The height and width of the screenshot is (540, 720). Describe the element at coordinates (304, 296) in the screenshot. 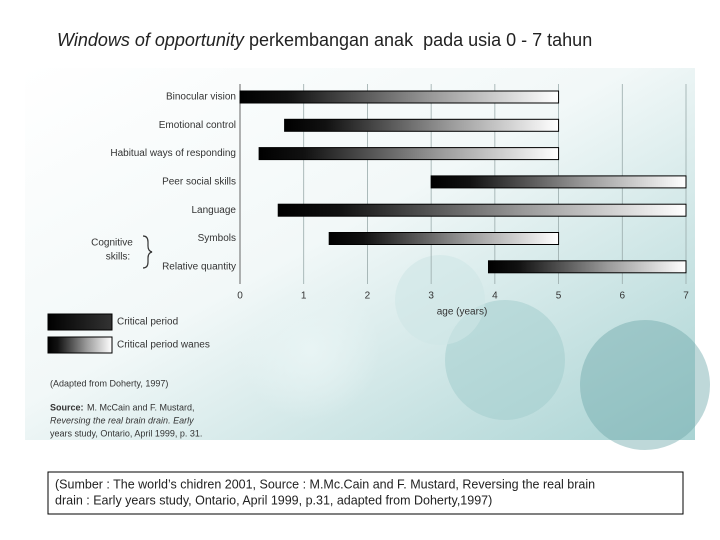

I see `x-tick-label: 1` at that location.